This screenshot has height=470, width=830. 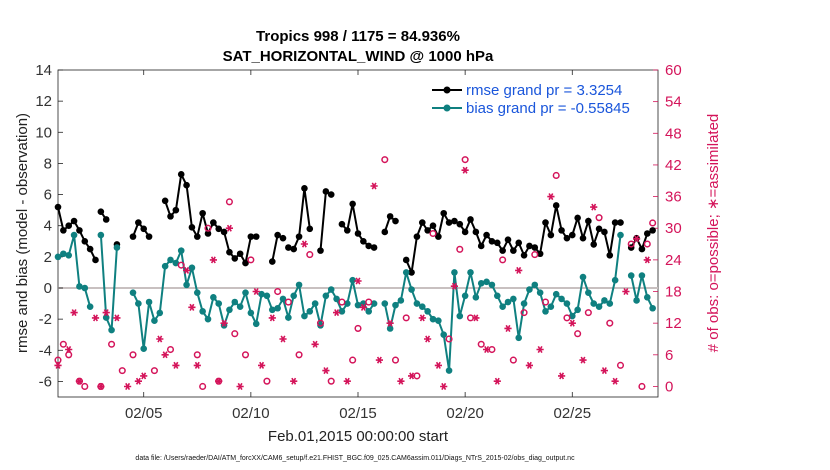 I want to click on y-tick-right-label: 24, so click(x=673, y=260).